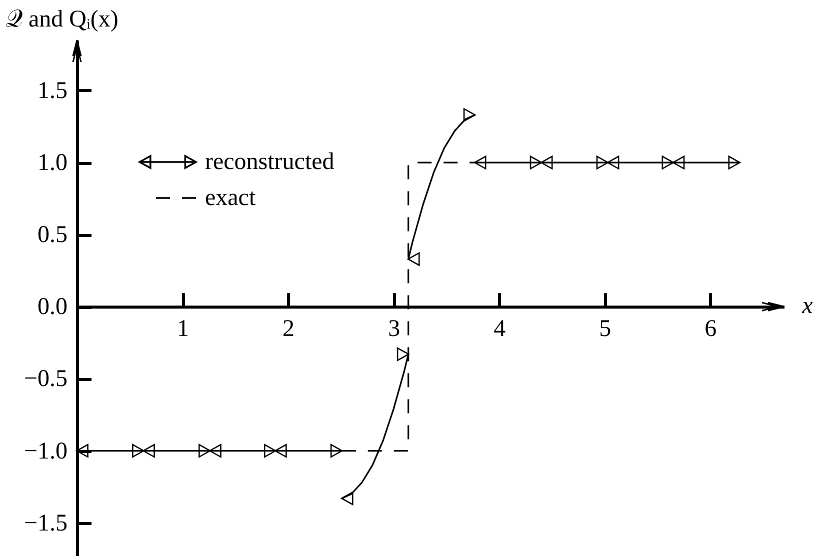 This screenshot has height=556, width=813. Describe the element at coordinates (394, 329) in the screenshot. I see `x-tick-label: 3` at that location.